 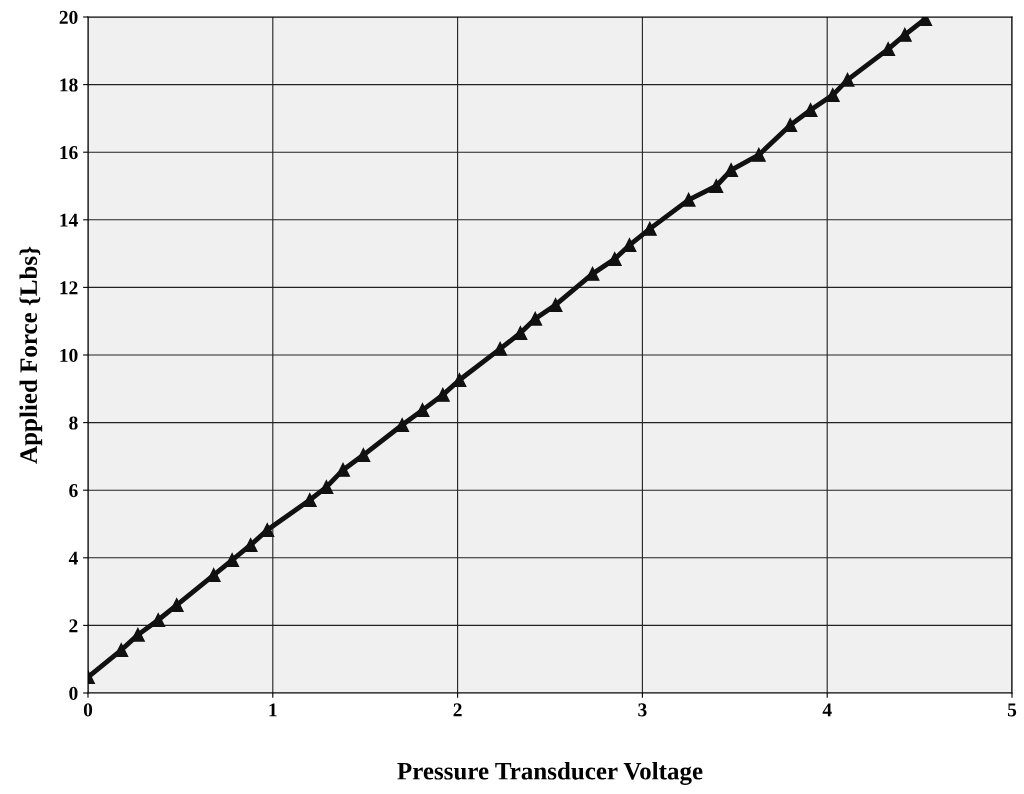 What do you see at coordinates (73, 626) in the screenshot?
I see `y-tick-label: 2` at bounding box center [73, 626].